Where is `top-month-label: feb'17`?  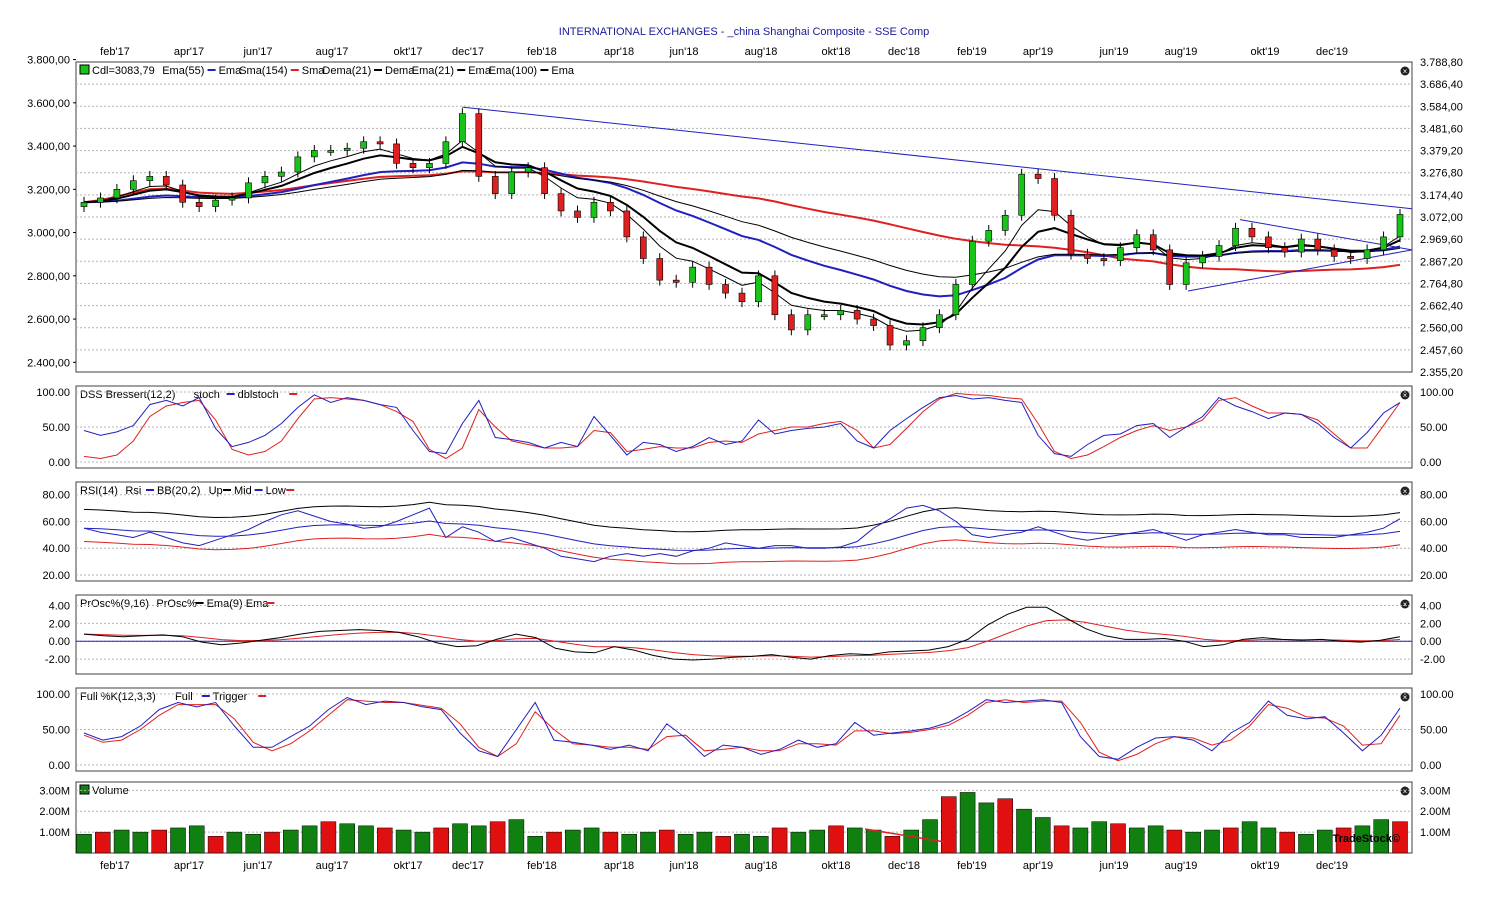
top-month-label: feb'17 is located at coordinates (115, 52).